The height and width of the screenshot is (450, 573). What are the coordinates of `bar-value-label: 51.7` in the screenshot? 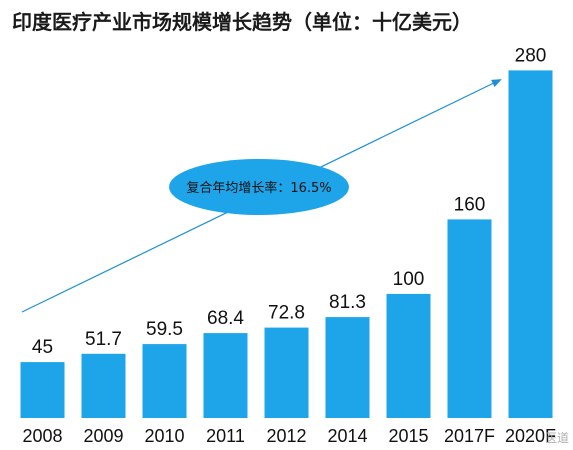 It's located at (103, 339).